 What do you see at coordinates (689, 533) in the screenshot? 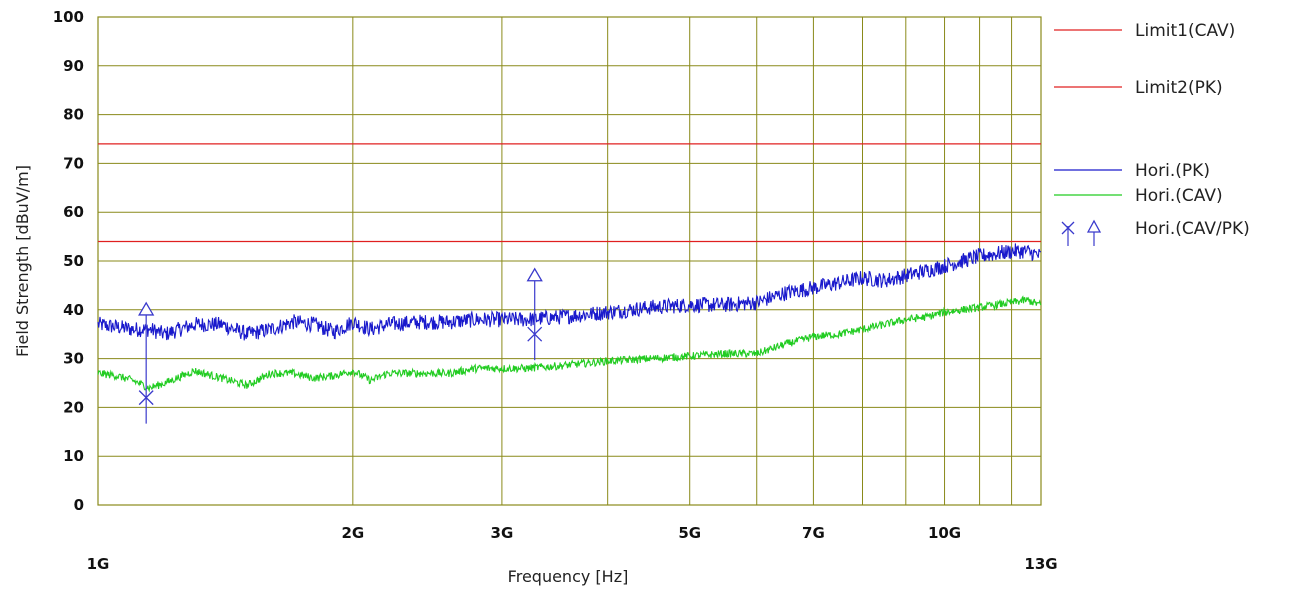
I see `x-tick-label: 5G` at bounding box center [689, 533].